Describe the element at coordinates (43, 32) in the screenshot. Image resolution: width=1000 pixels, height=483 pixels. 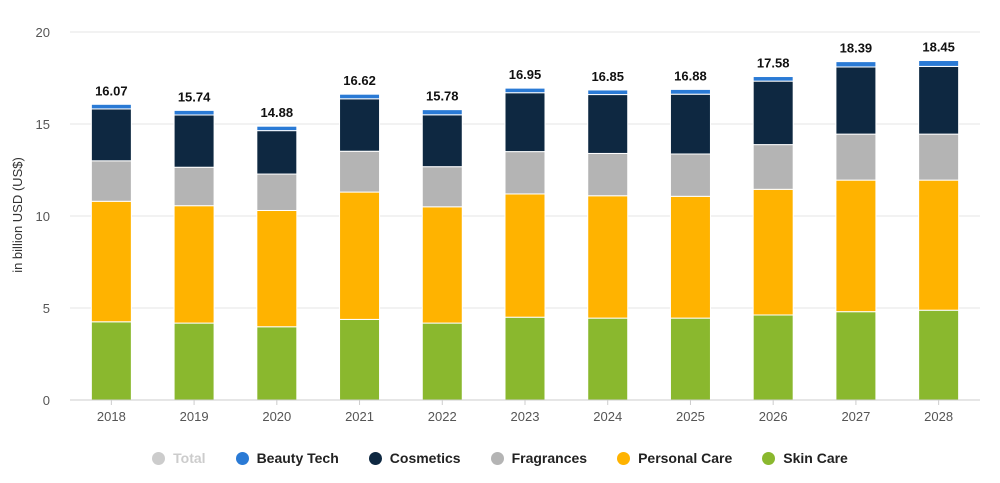
I see `y-tick-label: 20` at that location.